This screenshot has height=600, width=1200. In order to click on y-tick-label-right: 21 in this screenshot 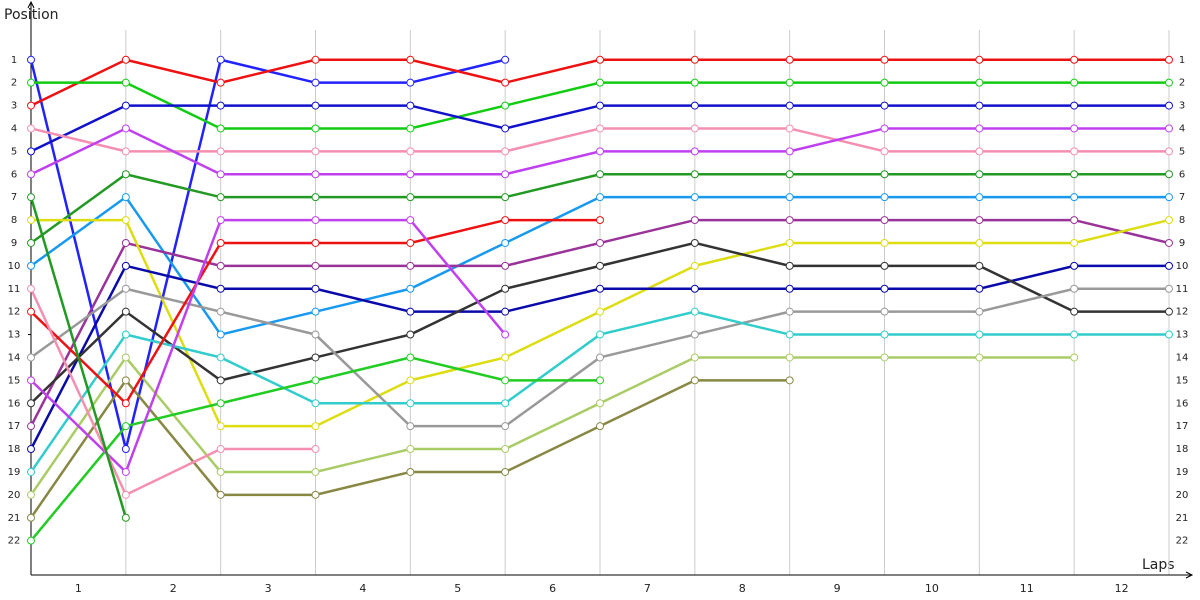, I will do `click(1182, 518)`.